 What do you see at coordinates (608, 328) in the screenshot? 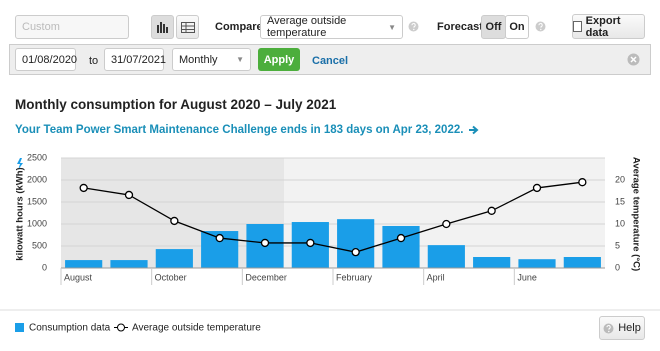
I see `help-icon` at bounding box center [608, 328].